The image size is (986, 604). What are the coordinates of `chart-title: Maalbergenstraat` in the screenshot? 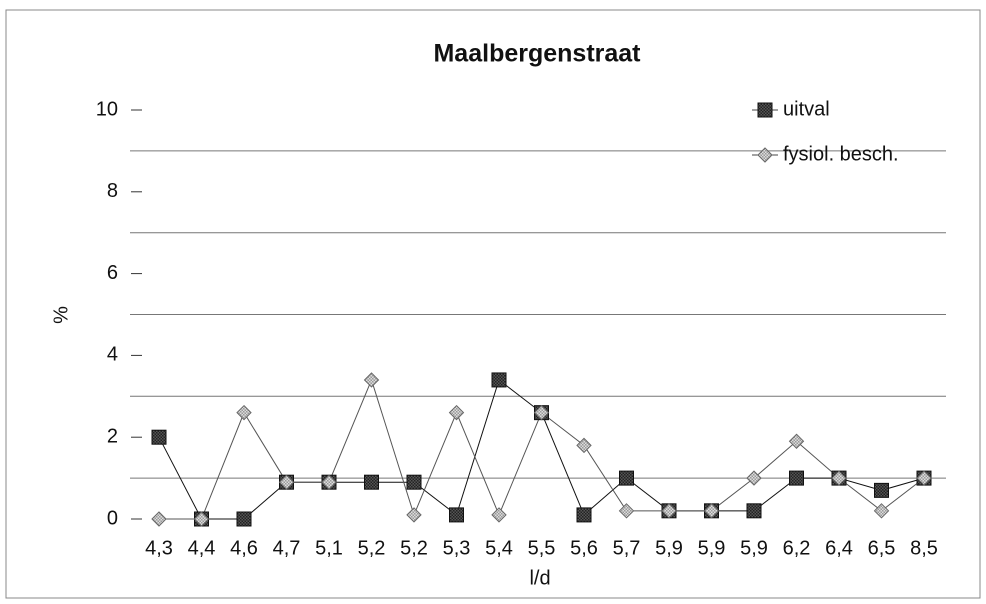 It's located at (537, 54).